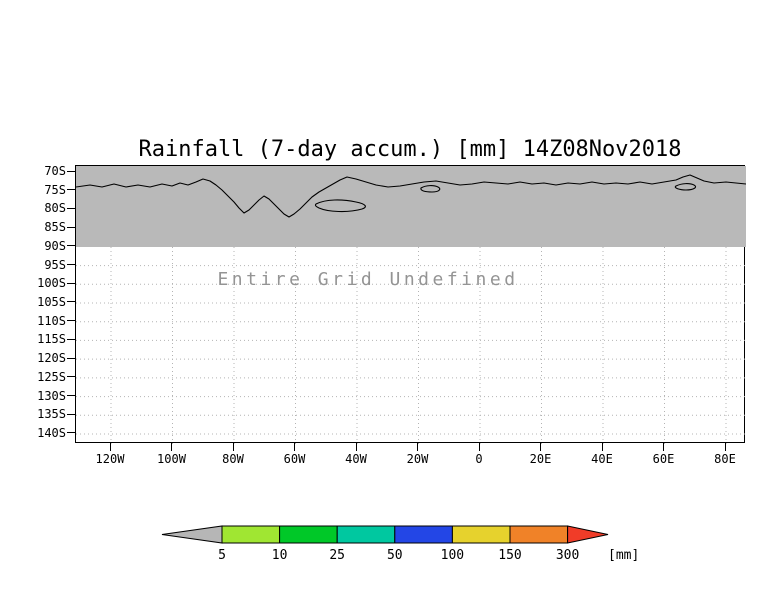  Describe the element at coordinates (567, 555) in the screenshot. I see `colorbar-level-label: 300` at that location.